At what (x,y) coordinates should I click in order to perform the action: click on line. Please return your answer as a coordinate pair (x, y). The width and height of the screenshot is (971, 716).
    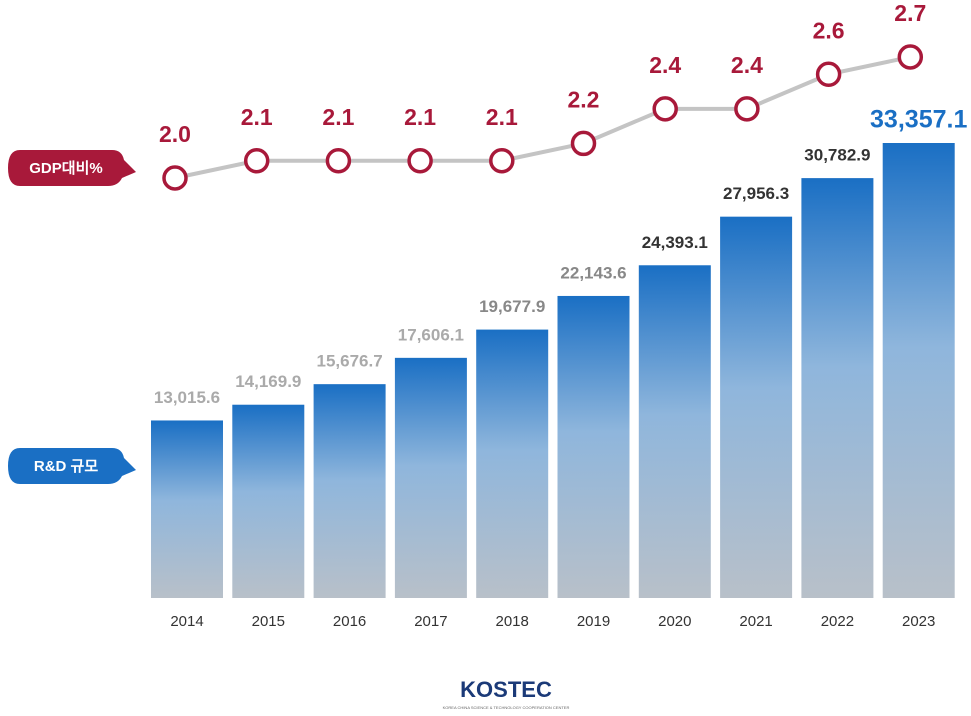
    Looking at the image, I should click on (542, 117).